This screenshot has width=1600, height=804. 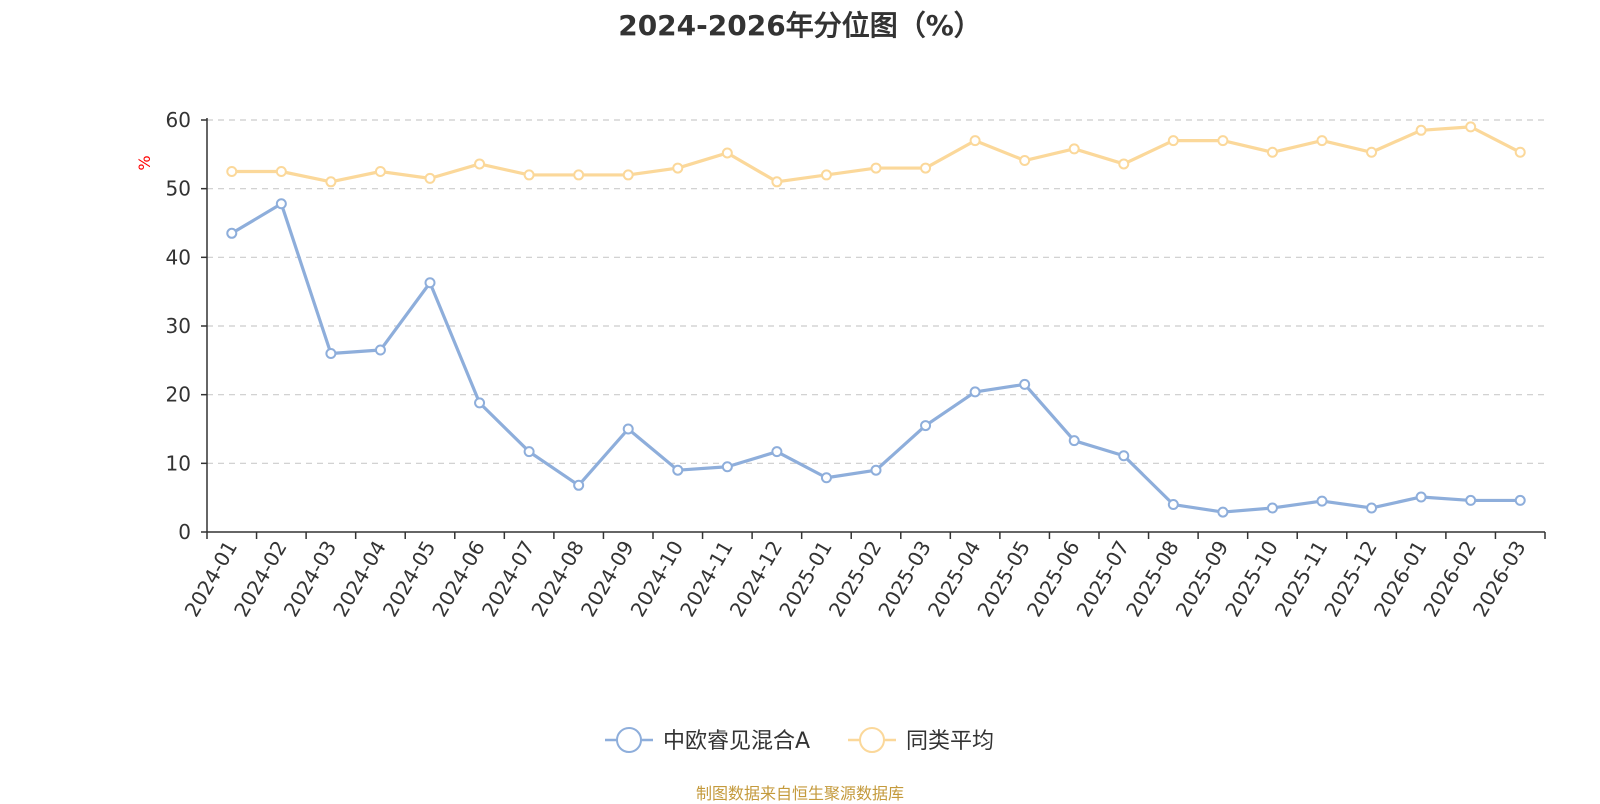 What do you see at coordinates (800, 25) in the screenshot?
I see `chart-title: 2024-2026年分位图（%）` at bounding box center [800, 25].